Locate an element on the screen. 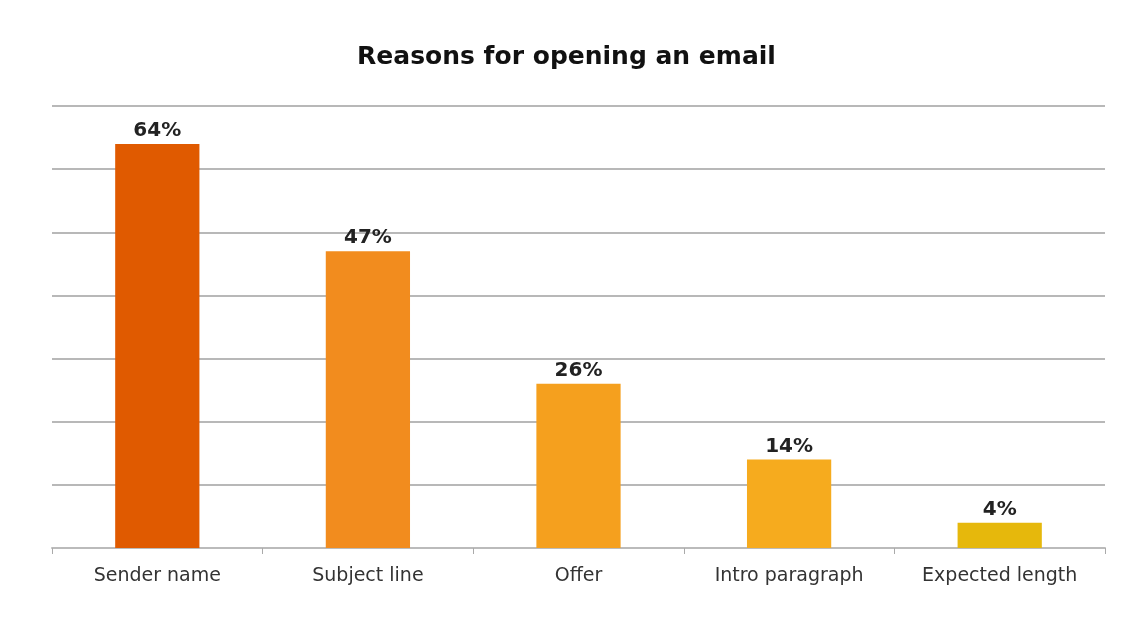  data-label: 4% is located at coordinates (999, 507).